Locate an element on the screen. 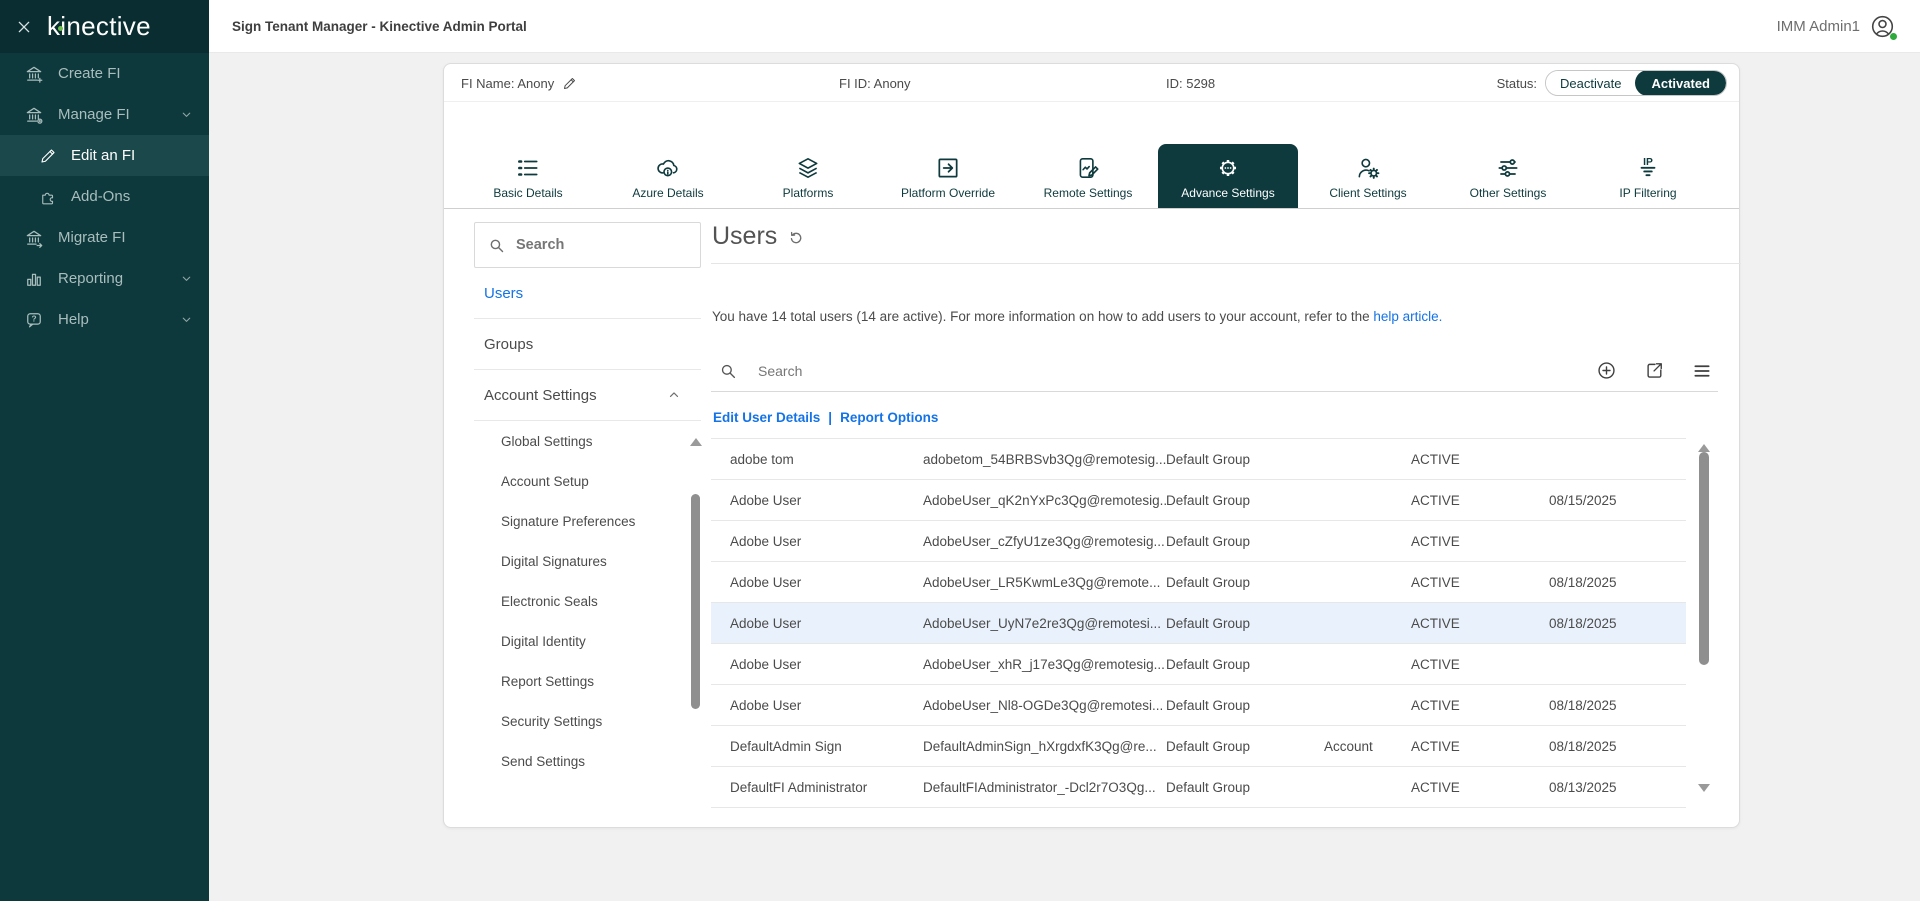  bank-arrow-icon is located at coordinates (34, 238).